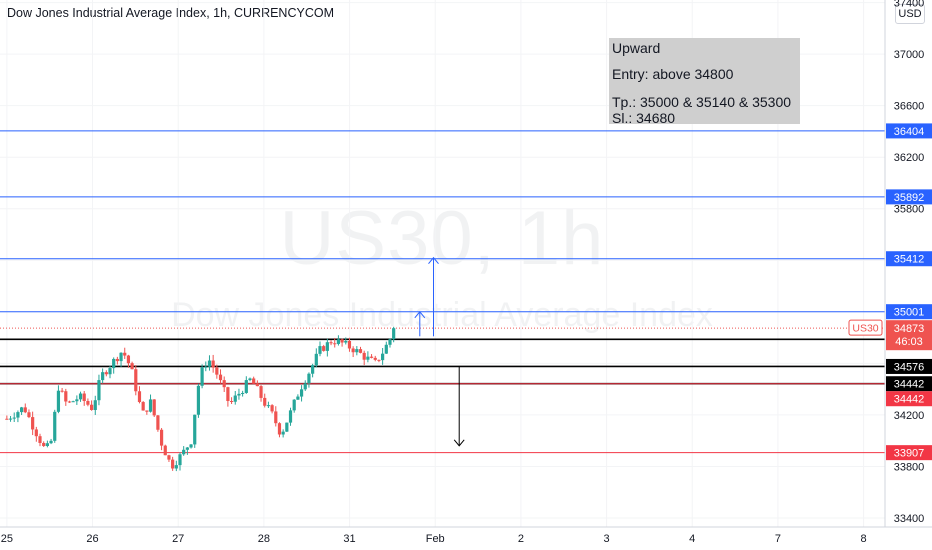 The image size is (932, 550). Describe the element at coordinates (909, 335) in the screenshot. I see `last-price-tag` at that location.